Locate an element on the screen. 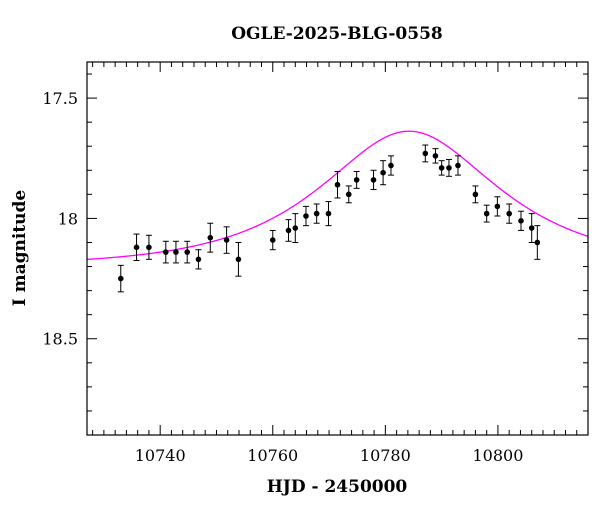 The image size is (600, 512). y-axis-label: I magnitude is located at coordinates (20, 248).